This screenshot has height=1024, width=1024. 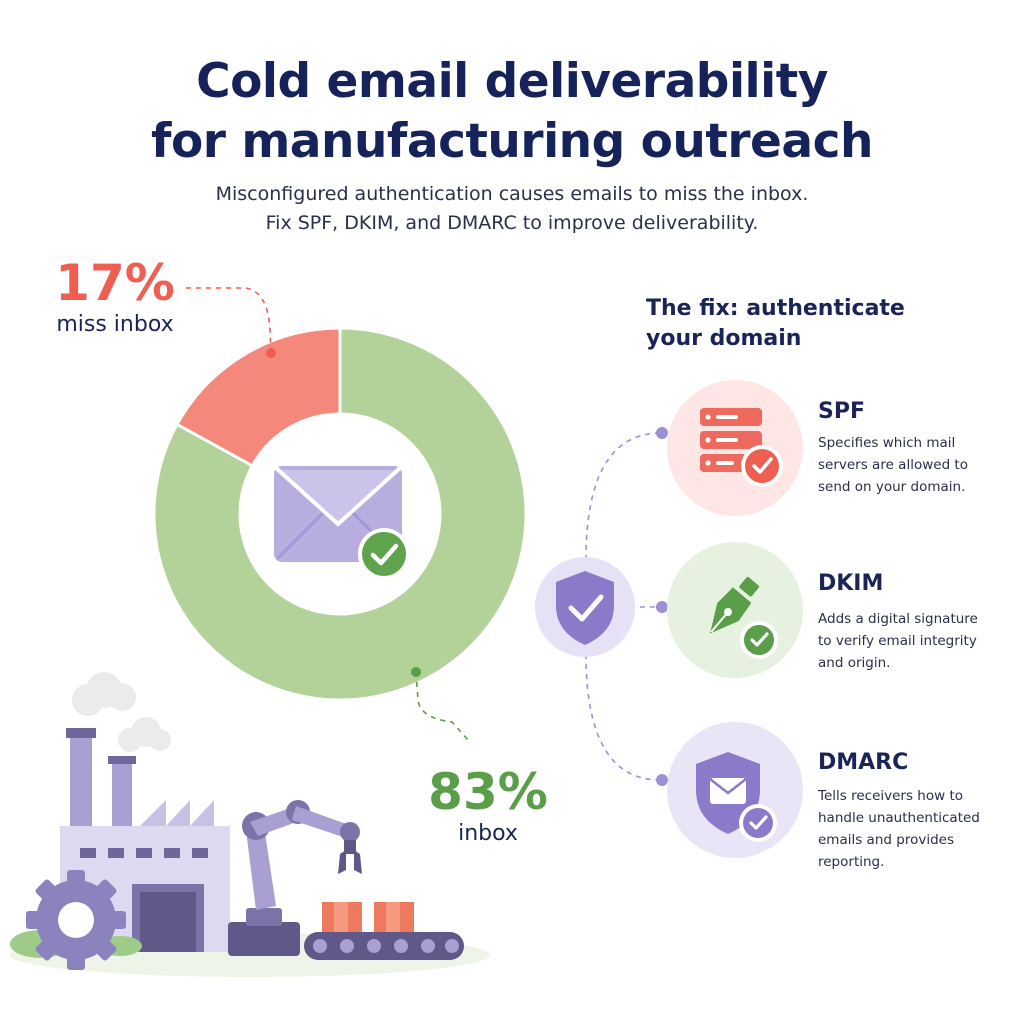 I want to click on conveyor-belt, so click(x=384, y=931).